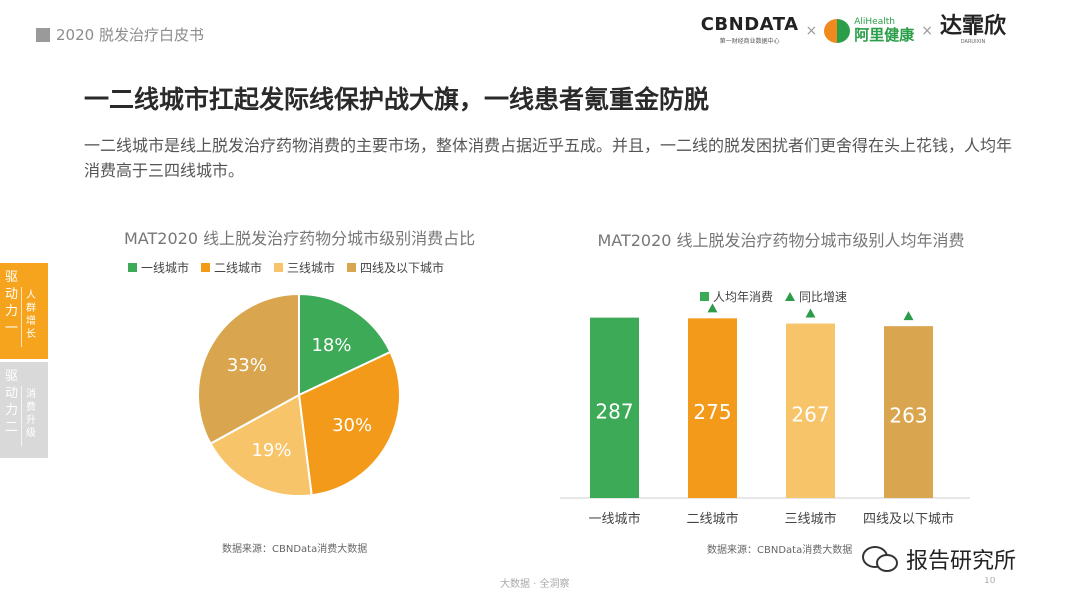  What do you see at coordinates (352, 425) in the screenshot?
I see `pie-slice-label: 30%` at bounding box center [352, 425].